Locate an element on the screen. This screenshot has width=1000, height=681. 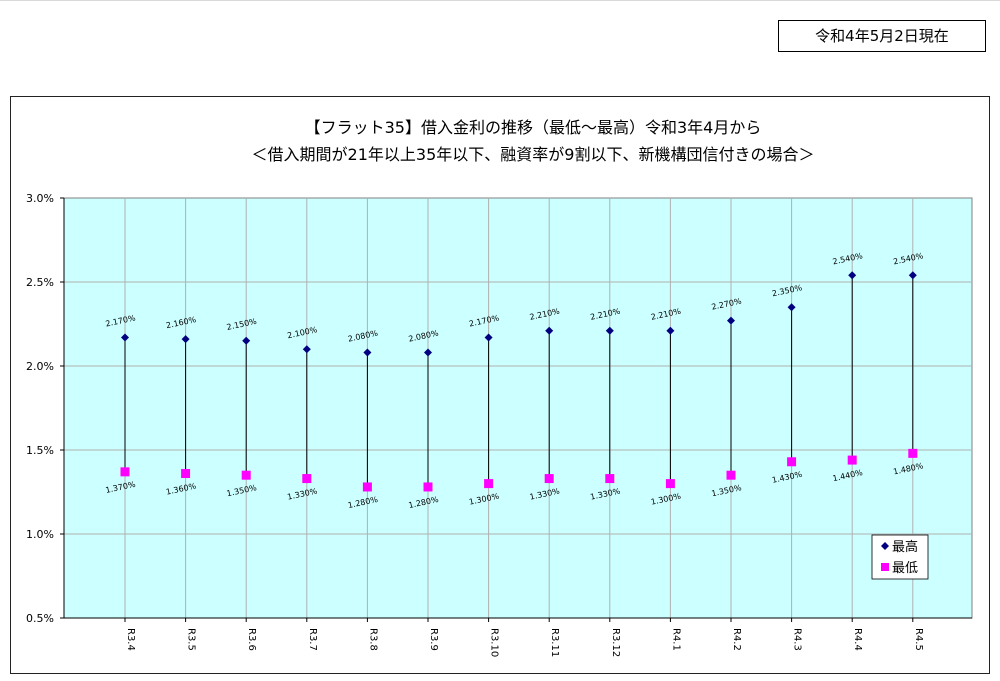
x-tick-label: R3.12 is located at coordinates (615, 642).